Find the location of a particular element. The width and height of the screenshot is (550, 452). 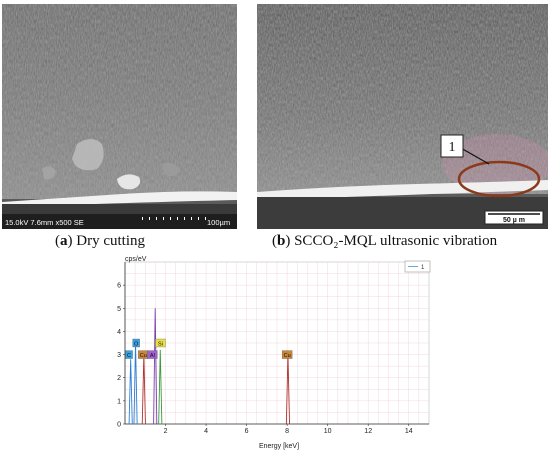

caption-dry-cutting: (a) Dry cutting is located at coordinates (100, 241).